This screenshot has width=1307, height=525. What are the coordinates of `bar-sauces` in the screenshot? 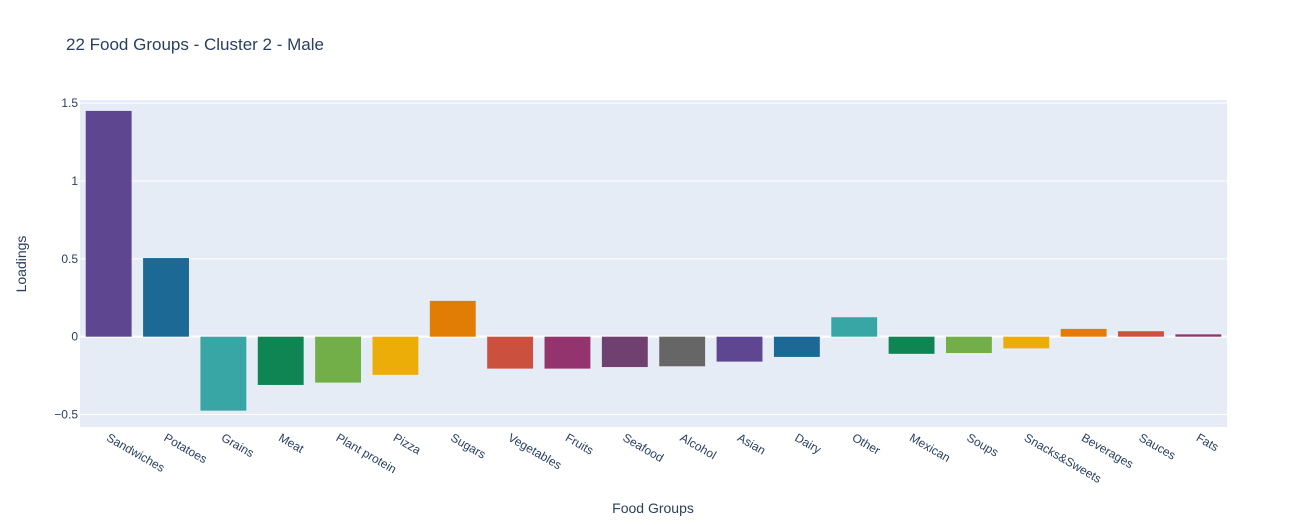 It's located at (1141, 334).